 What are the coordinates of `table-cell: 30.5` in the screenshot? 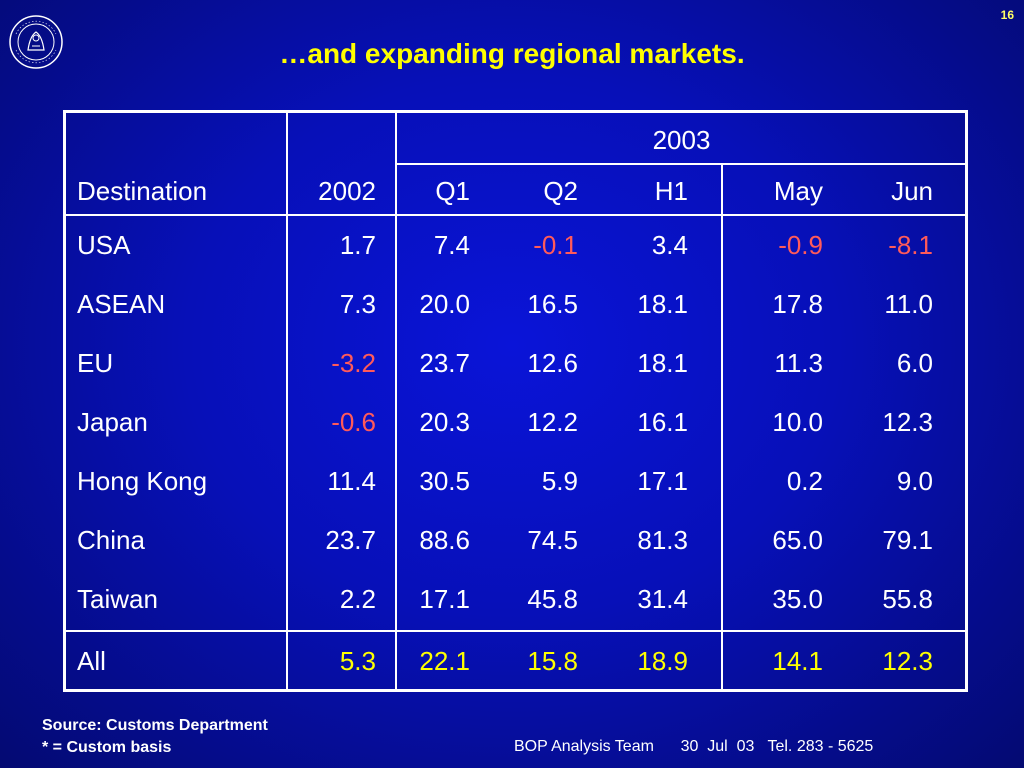 It's located at (444, 481).